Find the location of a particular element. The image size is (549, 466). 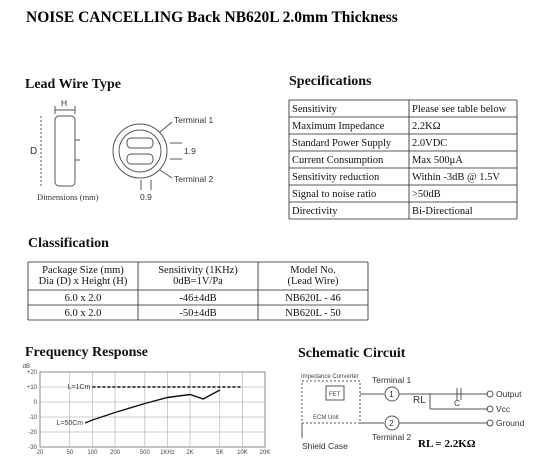

table-cell: Sensitivity reduction is located at coordinates (336, 177).